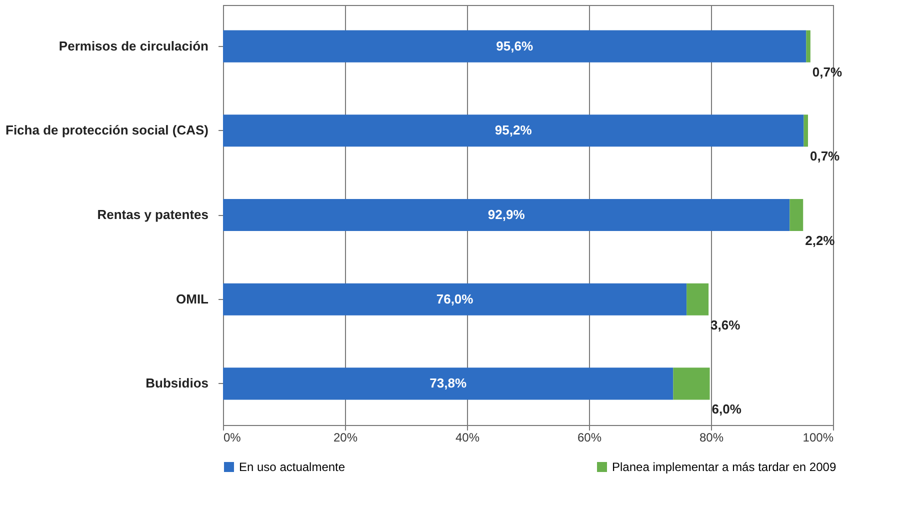 The image size is (897, 526). What do you see at coordinates (177, 383) in the screenshot?
I see `y-tick-label: Bubsidios` at bounding box center [177, 383].